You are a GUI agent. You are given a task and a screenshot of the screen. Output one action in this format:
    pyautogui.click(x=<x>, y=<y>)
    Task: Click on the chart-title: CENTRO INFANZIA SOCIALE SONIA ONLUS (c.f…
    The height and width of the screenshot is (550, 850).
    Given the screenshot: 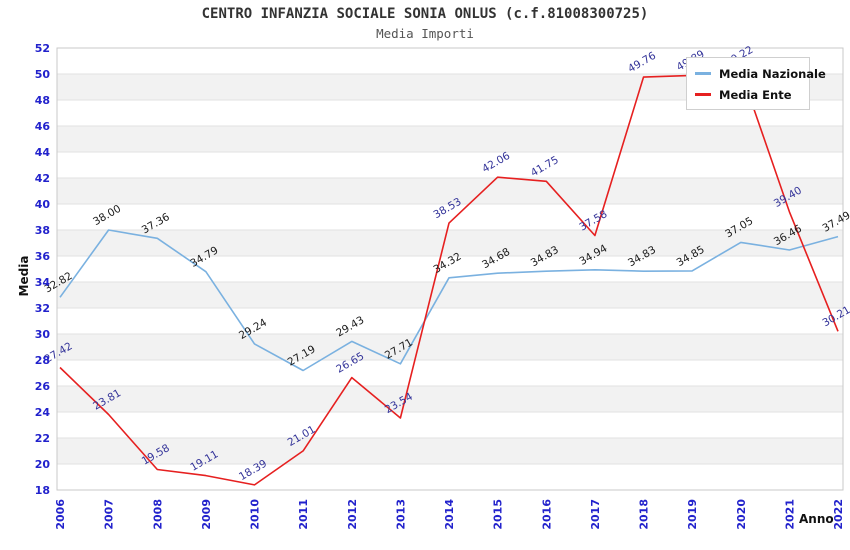 What is the action you would take?
    pyautogui.click(x=425, y=14)
    